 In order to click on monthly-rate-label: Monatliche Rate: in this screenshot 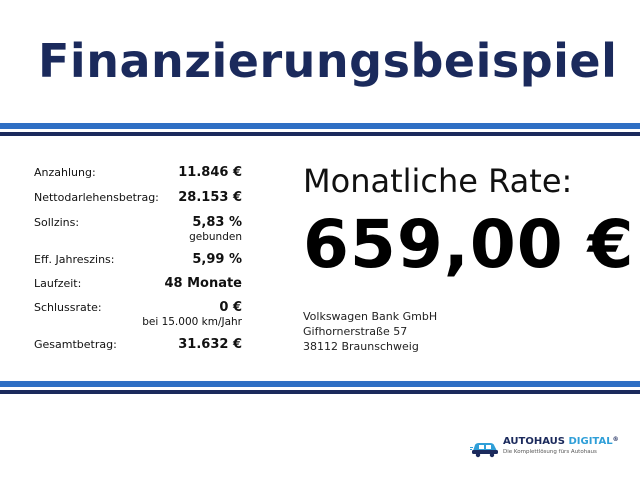, I will do `click(438, 181)`.